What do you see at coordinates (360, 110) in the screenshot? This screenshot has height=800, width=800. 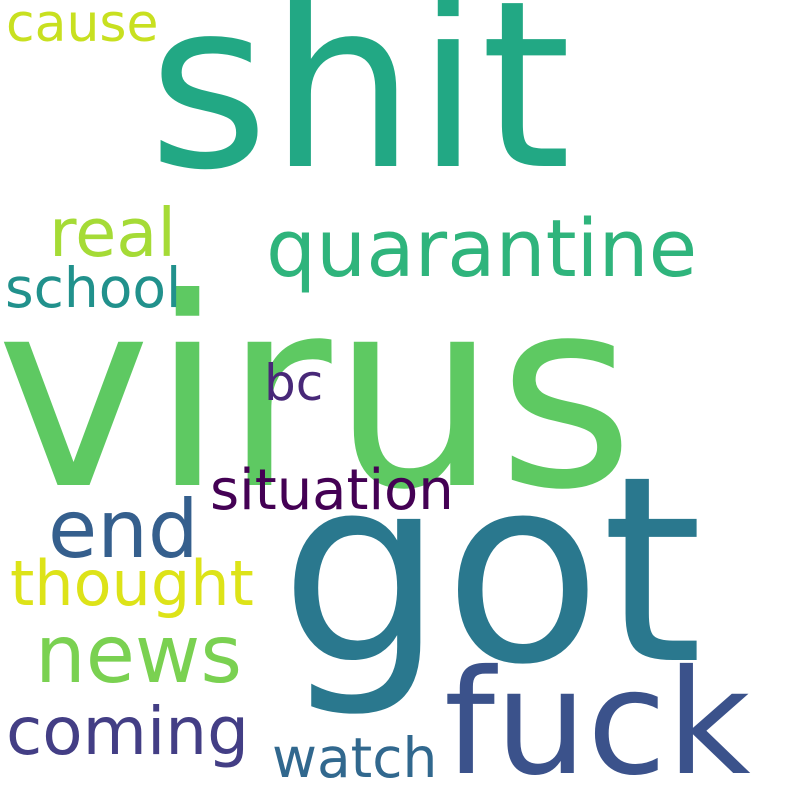 I see `word-shit: shit` at bounding box center [360, 110].